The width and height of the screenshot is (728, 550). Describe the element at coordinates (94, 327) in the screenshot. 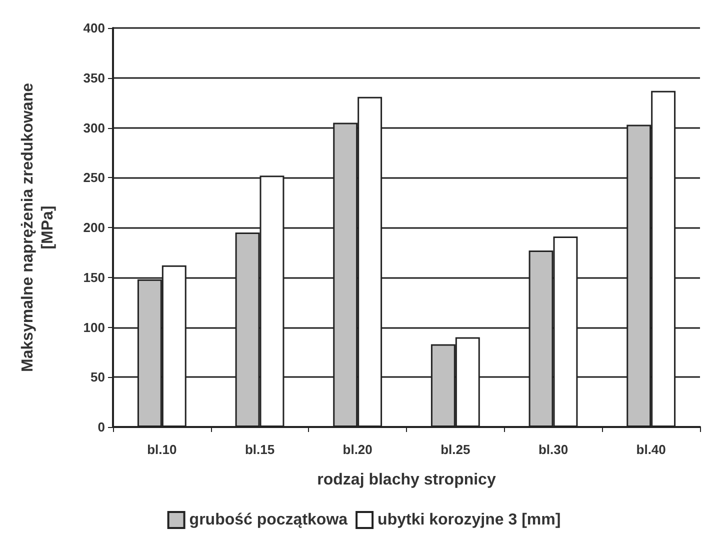

I see `y-tick-label: 100` at that location.